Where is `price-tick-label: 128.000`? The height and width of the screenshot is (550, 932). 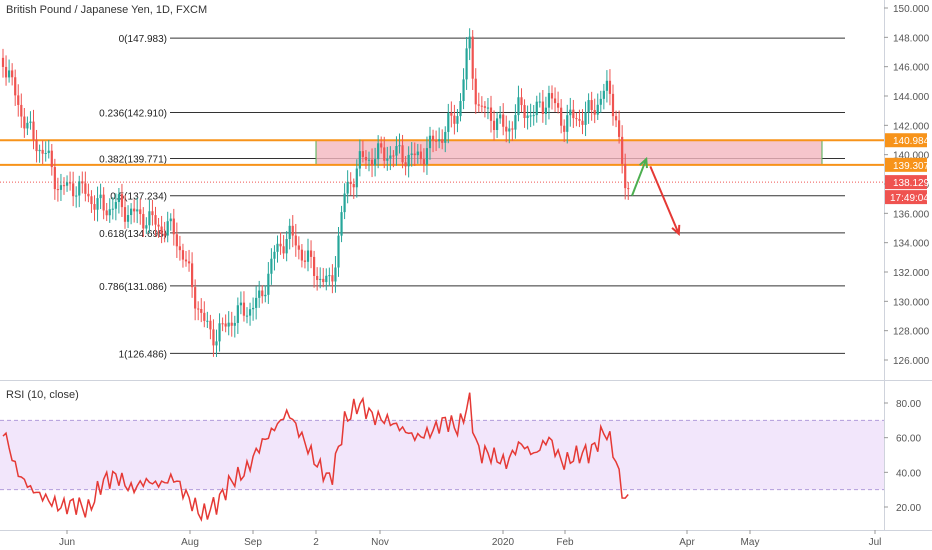 price-tick-label: 128.000 is located at coordinates (911, 332).